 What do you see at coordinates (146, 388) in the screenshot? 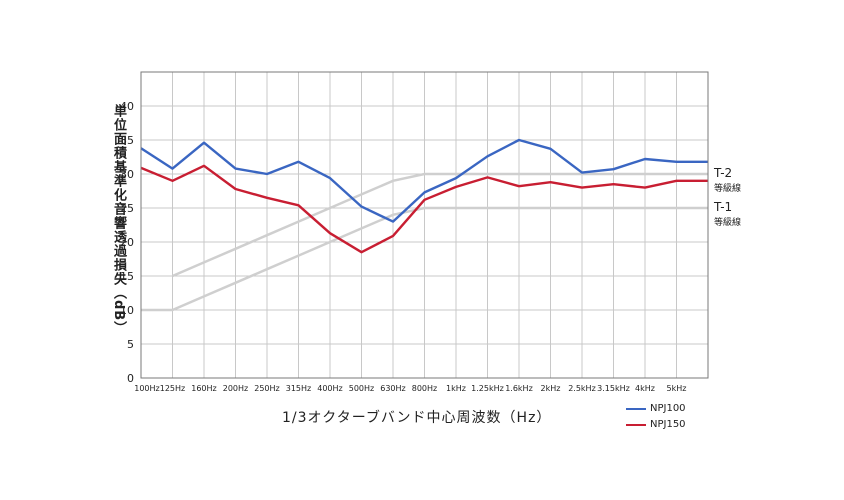
I see `x-tick-label: 100Hz` at bounding box center [146, 388].